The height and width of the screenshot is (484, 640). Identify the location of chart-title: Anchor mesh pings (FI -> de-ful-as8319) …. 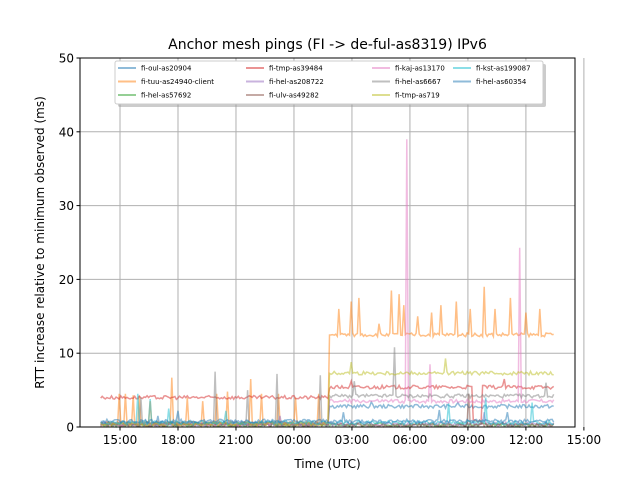
(327, 45).